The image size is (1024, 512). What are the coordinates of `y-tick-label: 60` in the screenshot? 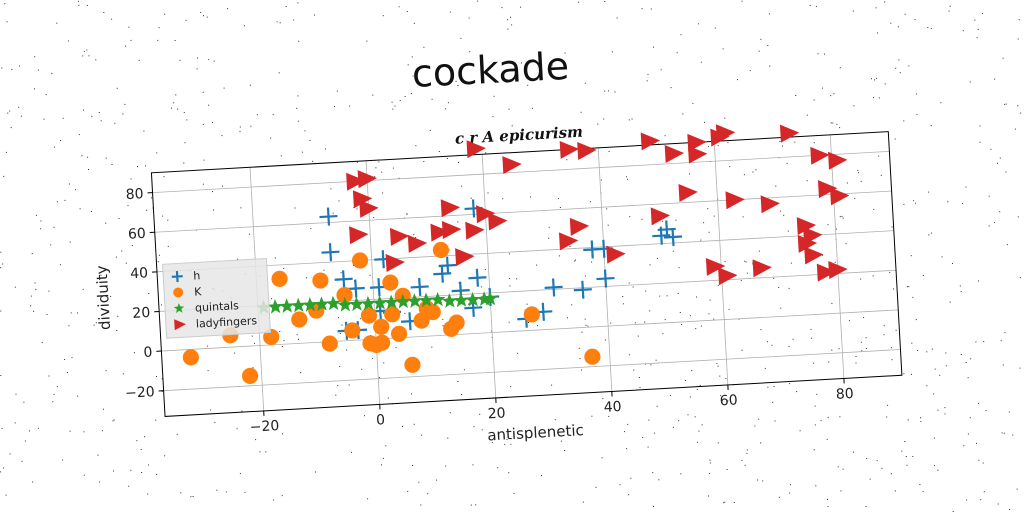 It's located at (137, 234).